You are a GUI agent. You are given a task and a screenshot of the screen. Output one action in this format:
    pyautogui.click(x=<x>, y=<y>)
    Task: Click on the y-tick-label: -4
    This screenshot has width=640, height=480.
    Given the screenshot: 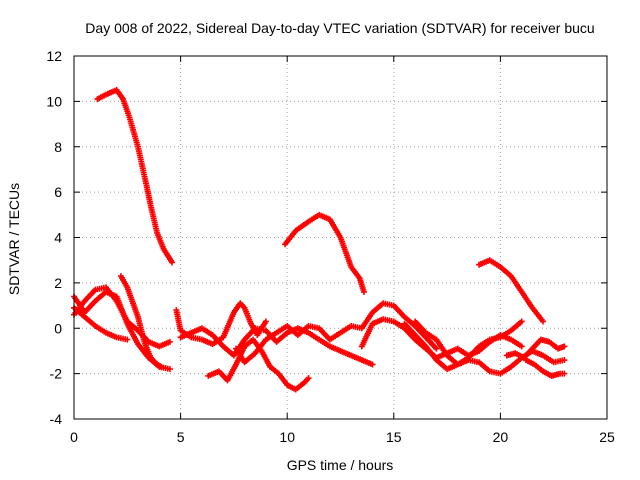 What is the action you would take?
    pyautogui.click(x=56, y=419)
    